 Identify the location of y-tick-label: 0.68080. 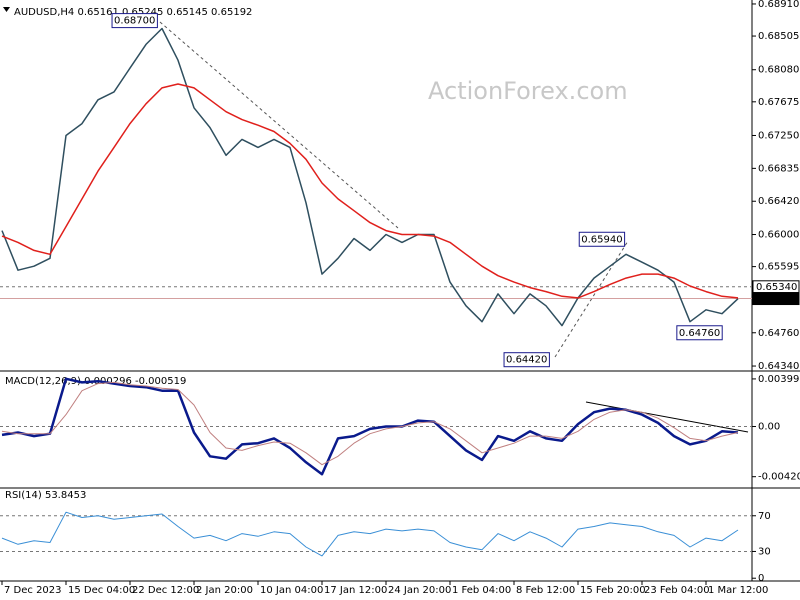
(778, 70).